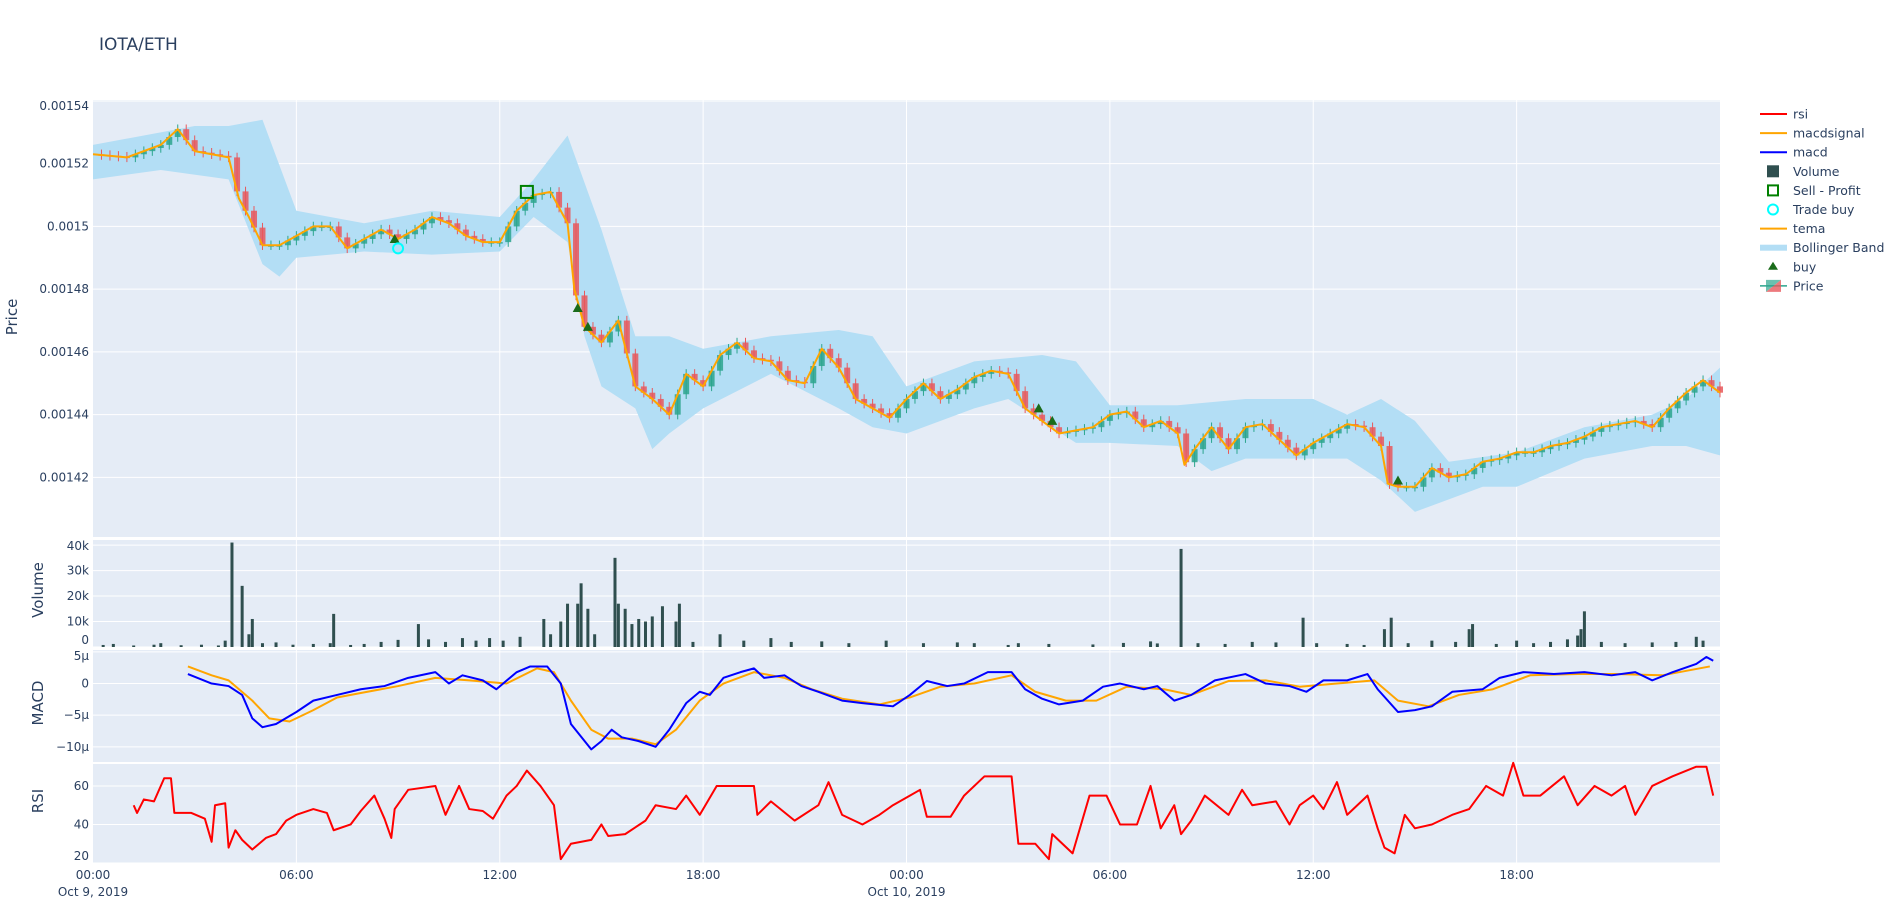 Image resolution: width=1890 pixels, height=907 pixels. What do you see at coordinates (38, 590) in the screenshot?
I see `volume-axis-title: Volume` at bounding box center [38, 590].